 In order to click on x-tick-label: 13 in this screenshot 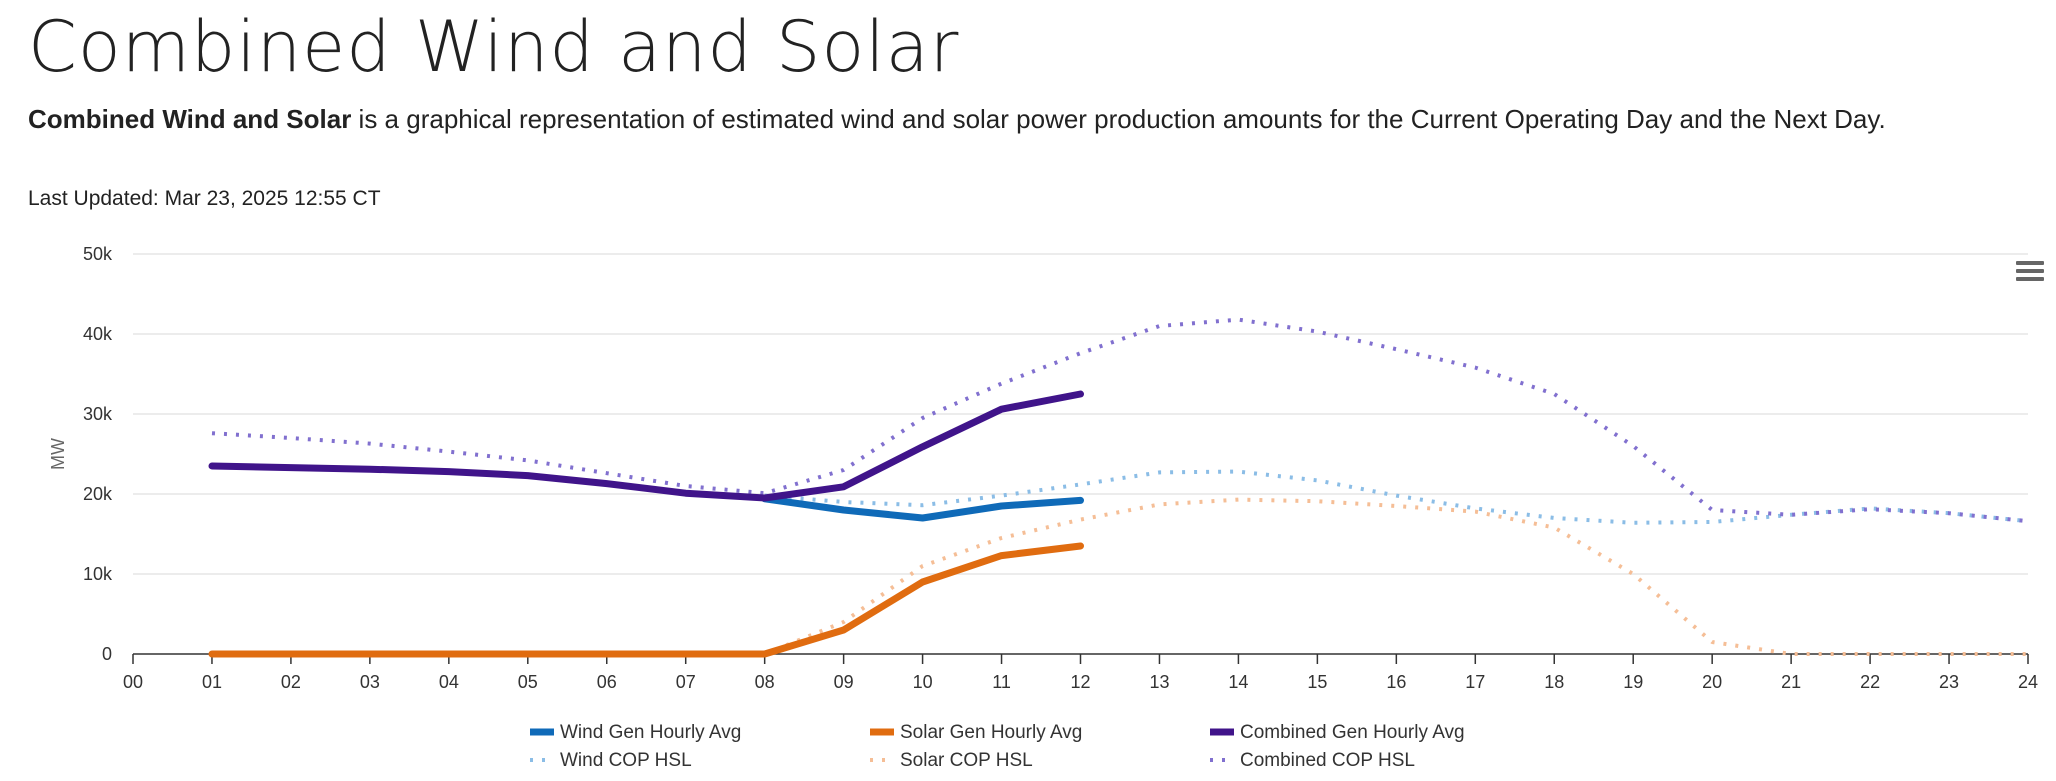, I will do `click(1159, 682)`.